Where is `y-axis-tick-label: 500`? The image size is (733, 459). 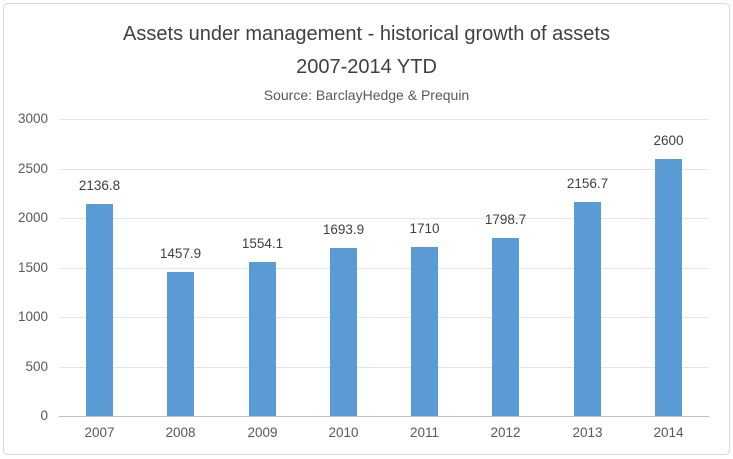
y-axis-tick-label: 500 is located at coordinates (36, 366).